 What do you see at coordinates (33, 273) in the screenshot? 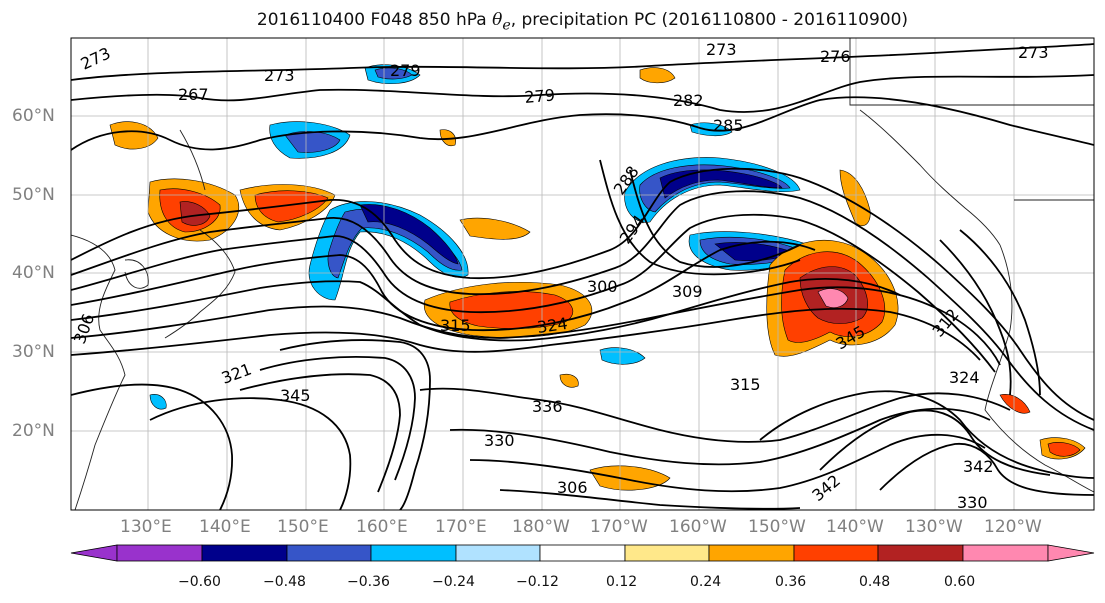
I see `lat-label: 40°N` at bounding box center [33, 273].